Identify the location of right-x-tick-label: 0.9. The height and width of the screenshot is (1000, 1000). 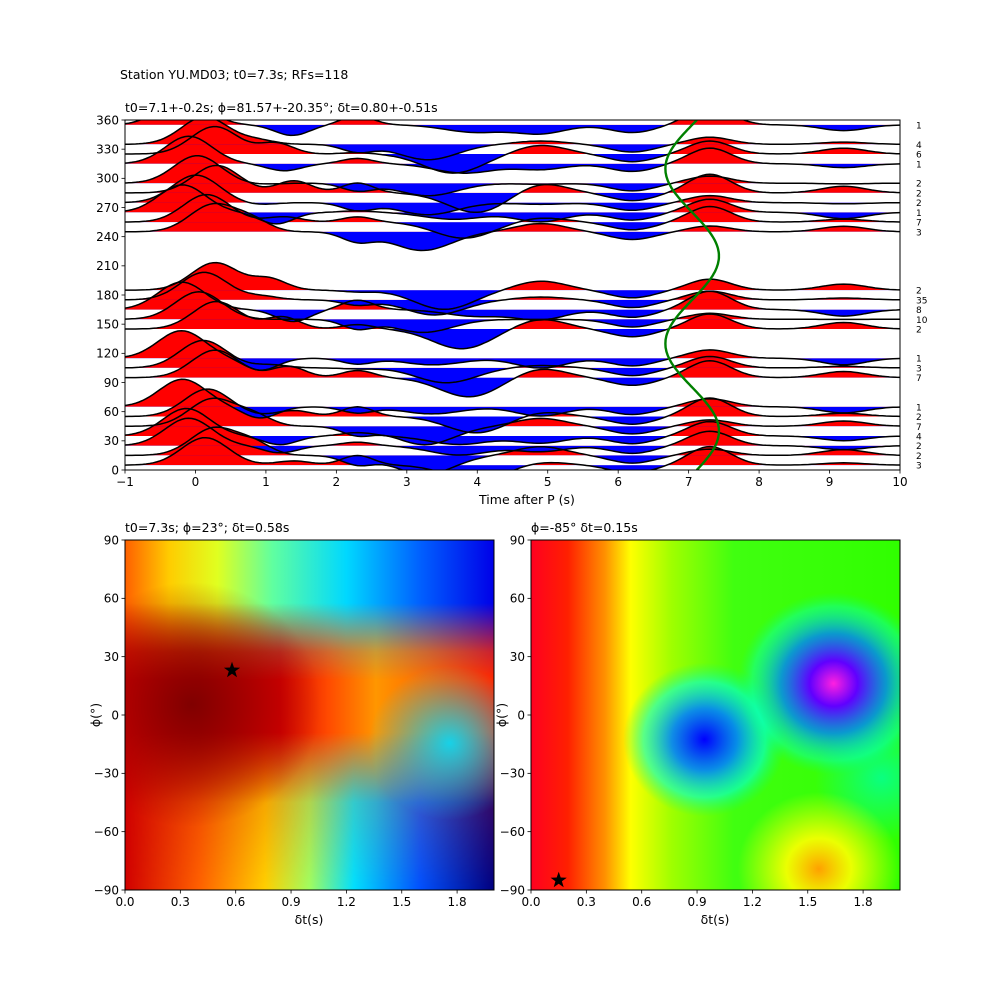
(697, 902).